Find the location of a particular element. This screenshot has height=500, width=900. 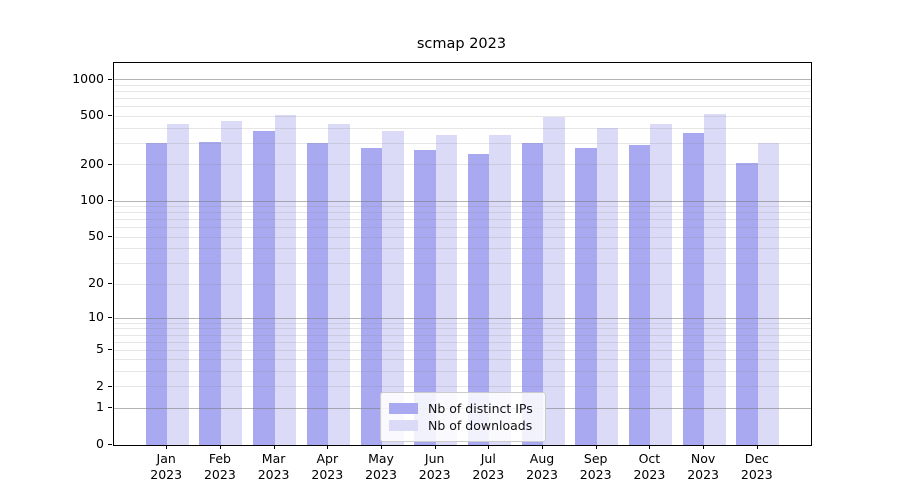

y-tick-label-0: 0 is located at coordinates (100, 443).